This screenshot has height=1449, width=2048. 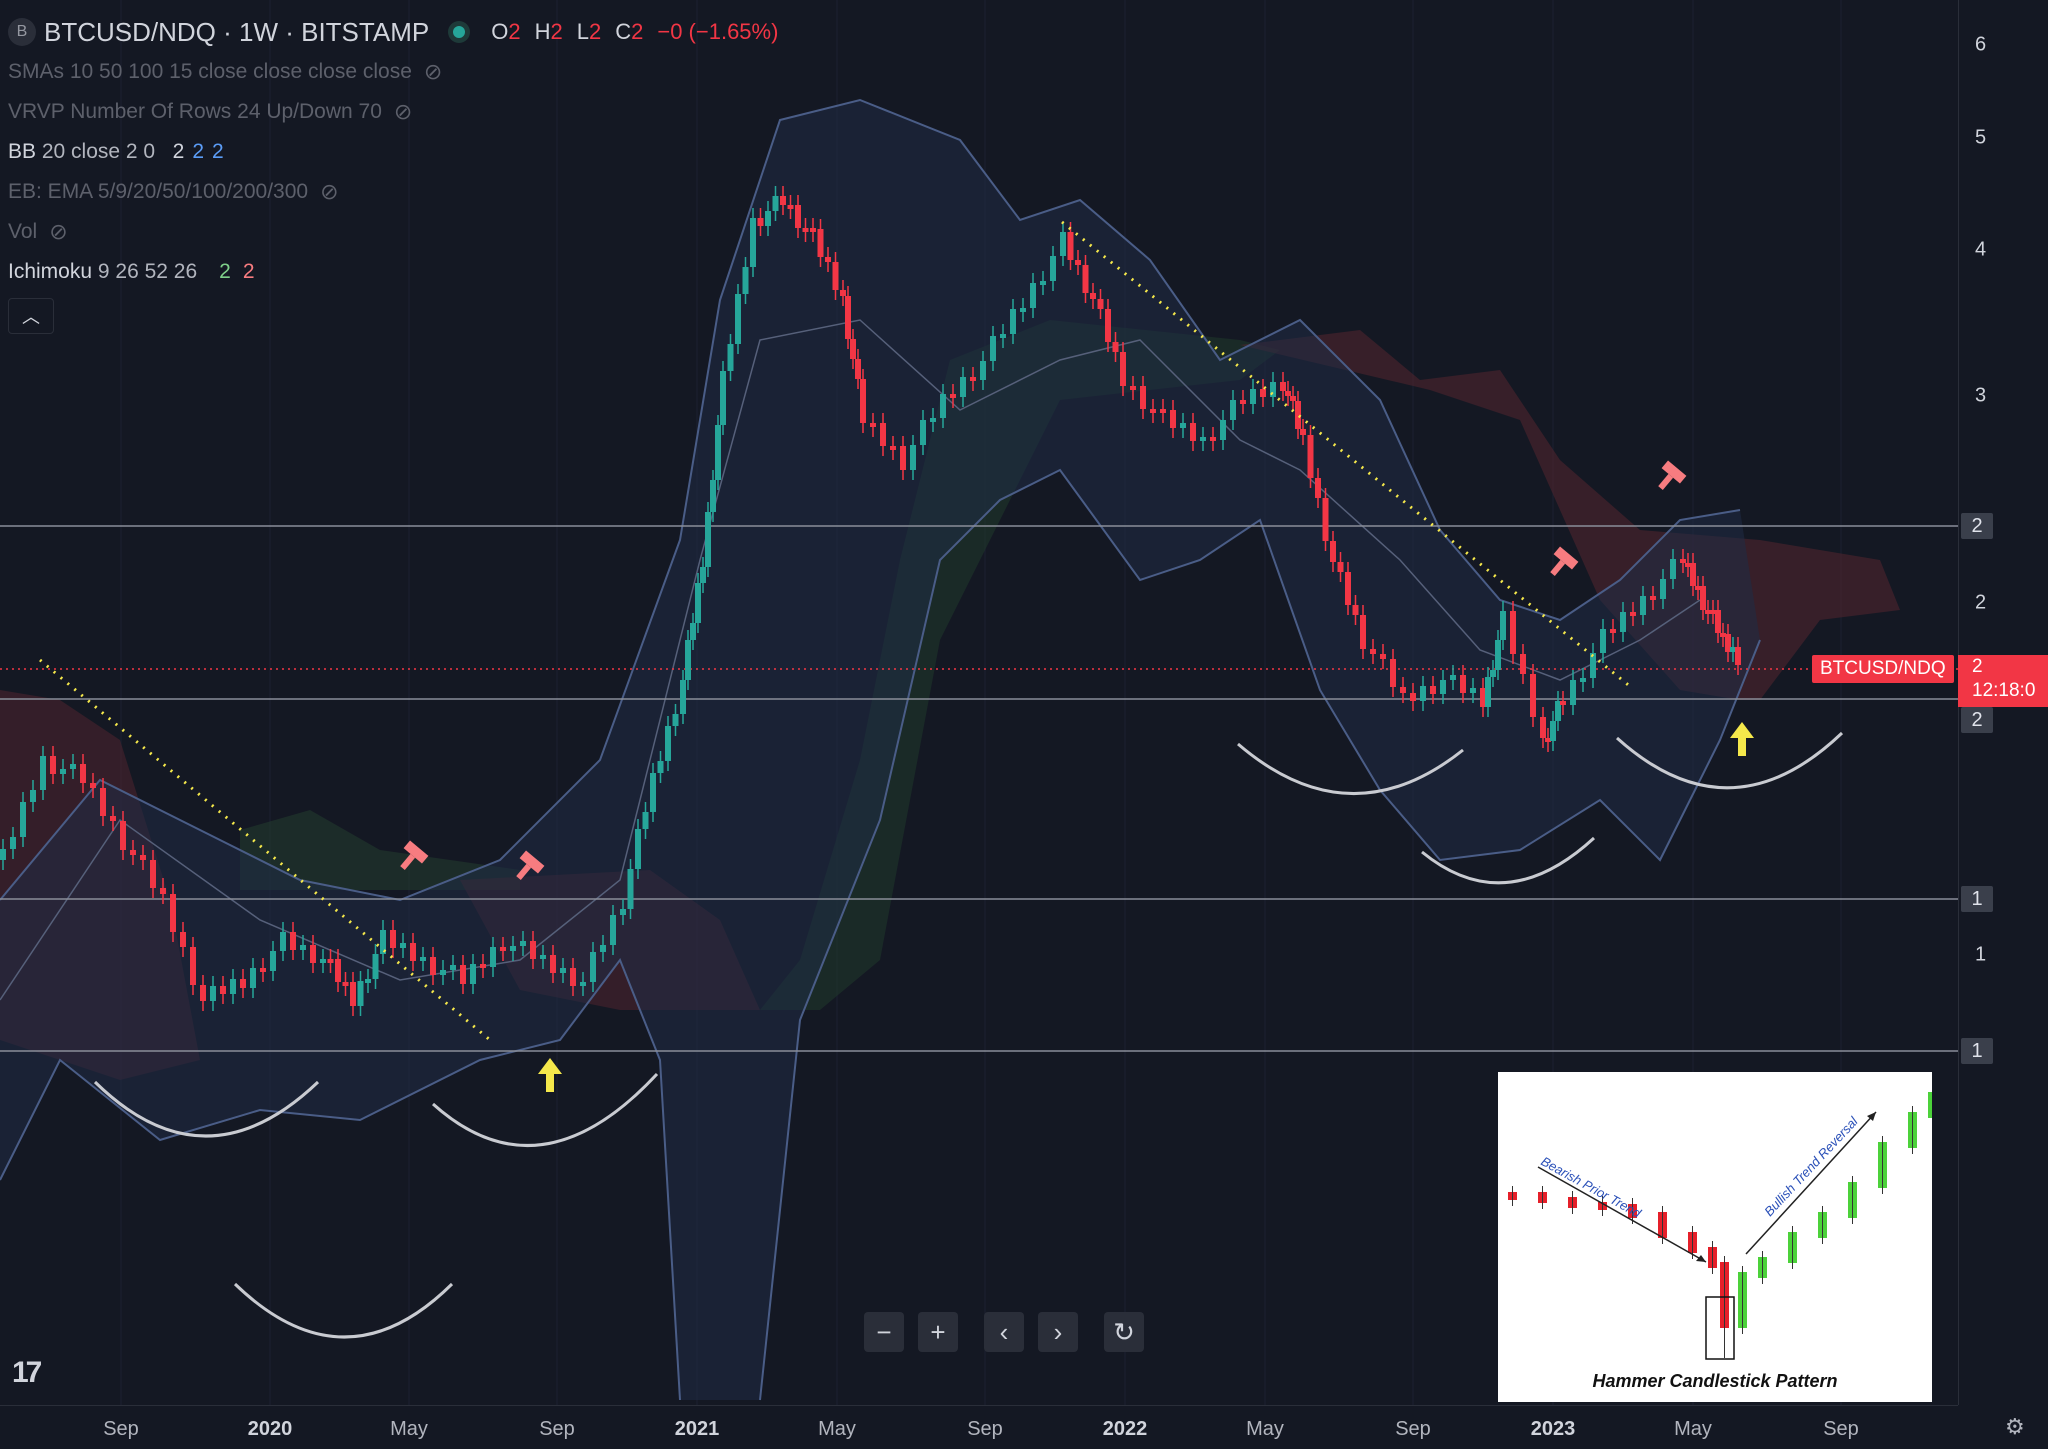 What do you see at coordinates (1977, 1051) in the screenshot?
I see `level-price-box: 1` at bounding box center [1977, 1051].